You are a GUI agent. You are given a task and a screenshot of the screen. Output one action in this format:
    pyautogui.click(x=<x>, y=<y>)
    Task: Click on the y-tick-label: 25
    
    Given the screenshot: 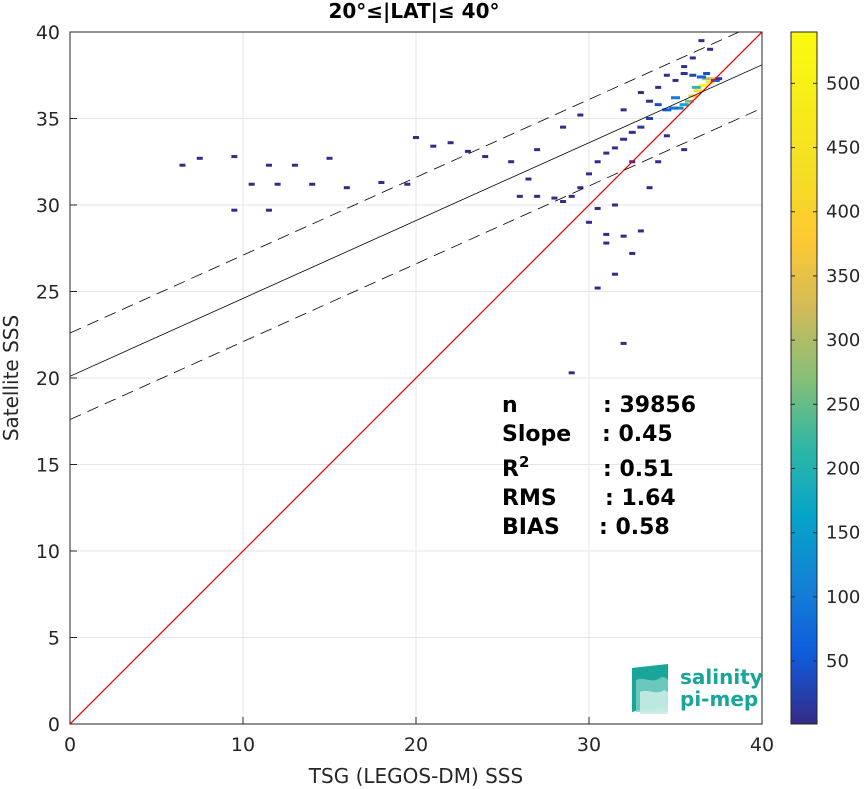 What is the action you would take?
    pyautogui.click(x=48, y=293)
    